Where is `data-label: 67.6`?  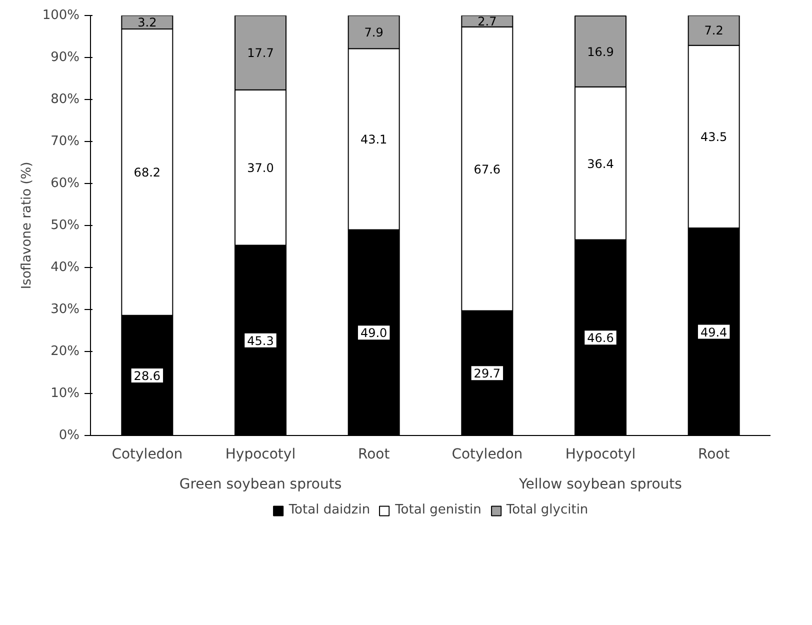 data-label: 67.6 is located at coordinates (487, 169).